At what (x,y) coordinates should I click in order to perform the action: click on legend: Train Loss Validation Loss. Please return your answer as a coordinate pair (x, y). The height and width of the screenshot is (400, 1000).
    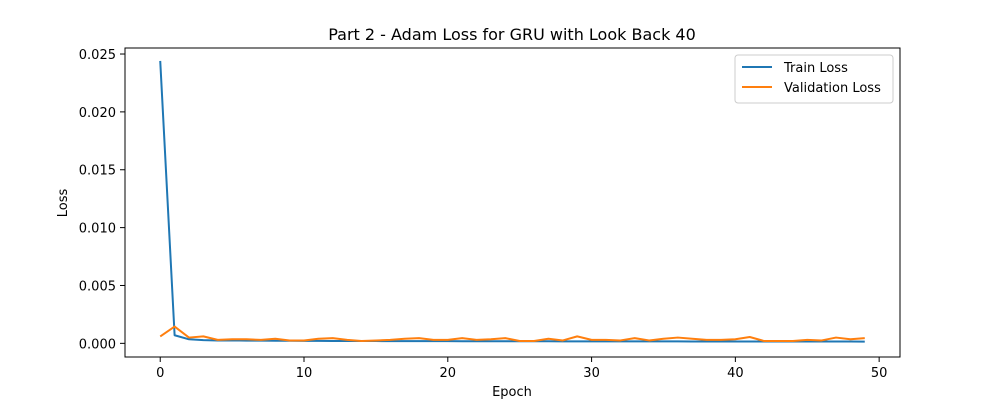
    Looking at the image, I should click on (814, 79).